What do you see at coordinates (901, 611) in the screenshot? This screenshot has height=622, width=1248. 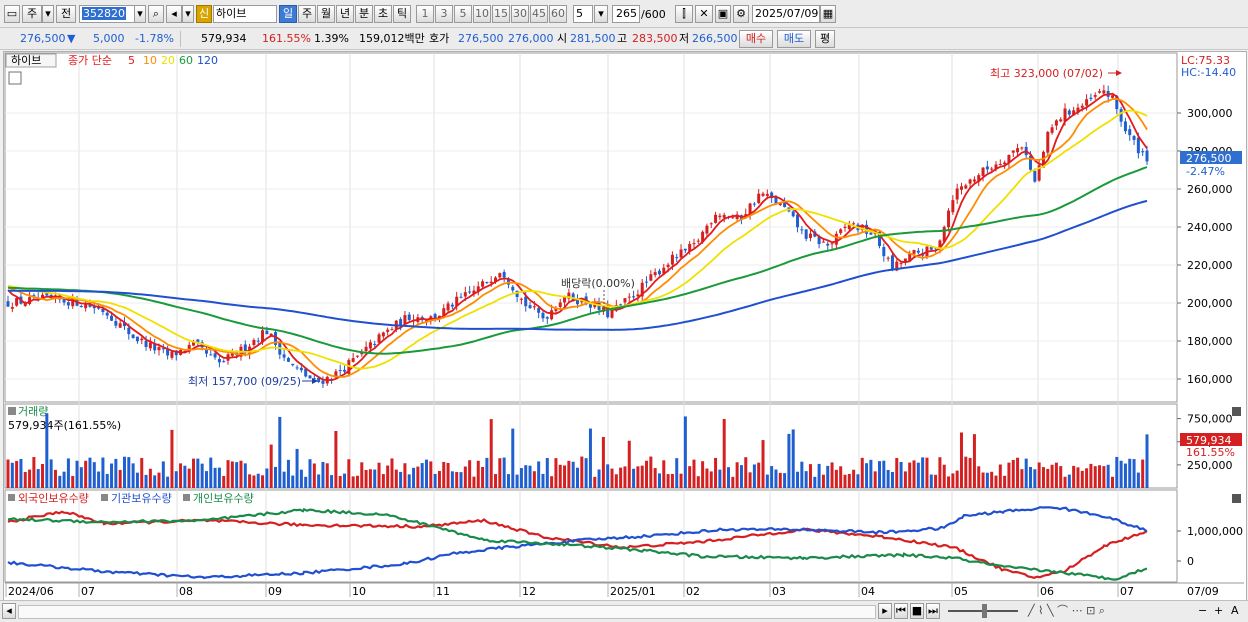 I see `rewind-icon: ⏮` at bounding box center [901, 611].